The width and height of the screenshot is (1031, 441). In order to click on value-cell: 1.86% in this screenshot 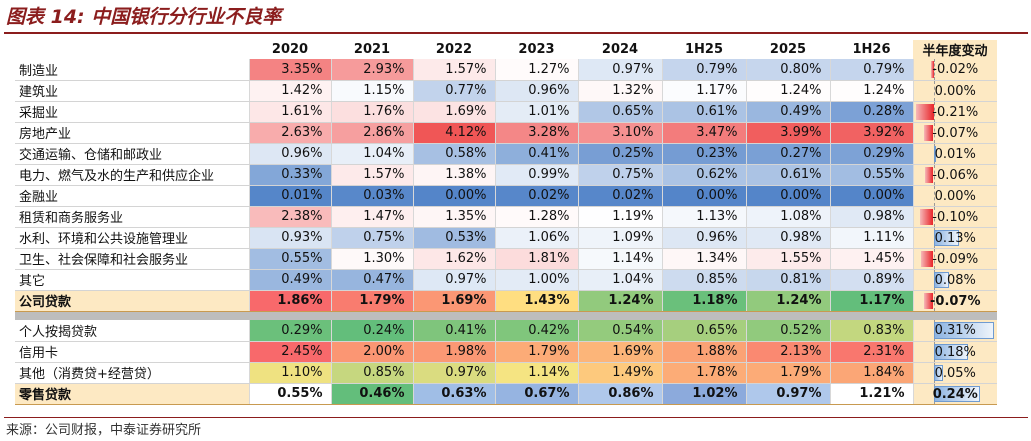, I will do `click(289, 300)`.